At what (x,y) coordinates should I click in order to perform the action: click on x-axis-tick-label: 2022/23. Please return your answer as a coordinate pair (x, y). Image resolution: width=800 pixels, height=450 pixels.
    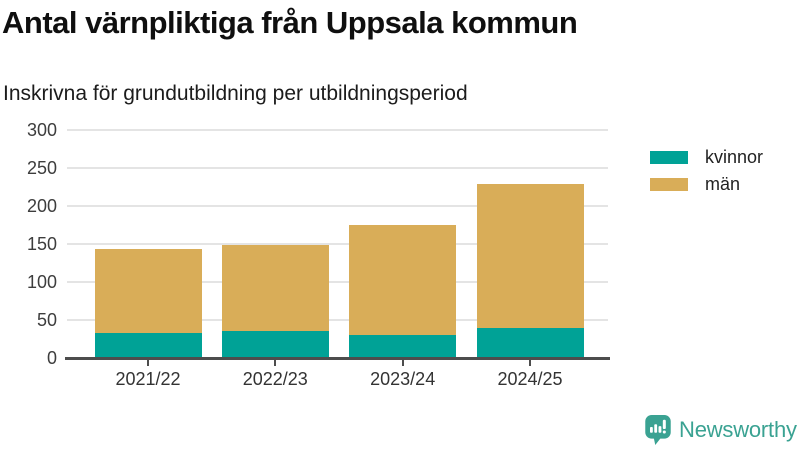
    Looking at the image, I should click on (275, 379).